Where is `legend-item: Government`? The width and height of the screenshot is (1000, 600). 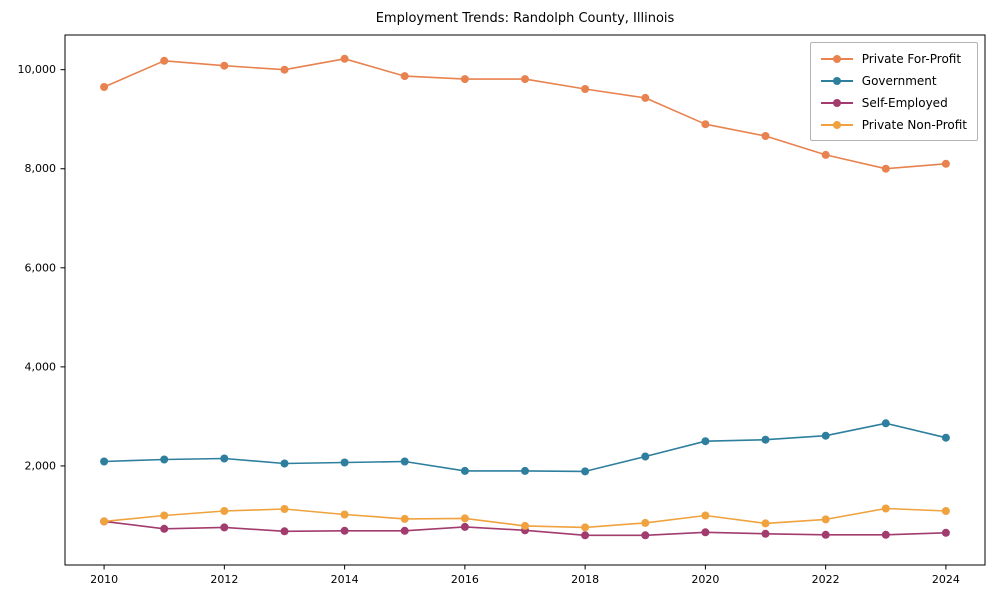
legend-item: Government is located at coordinates (893, 80).